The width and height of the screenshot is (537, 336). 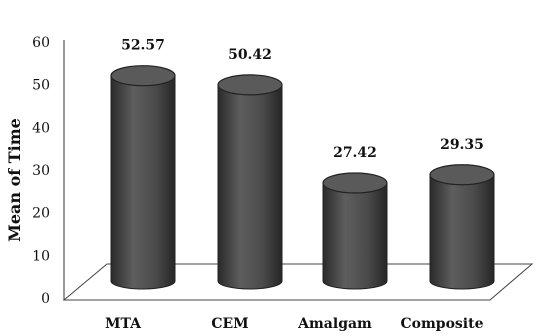 I want to click on data-label: 52.57, so click(x=143, y=46).